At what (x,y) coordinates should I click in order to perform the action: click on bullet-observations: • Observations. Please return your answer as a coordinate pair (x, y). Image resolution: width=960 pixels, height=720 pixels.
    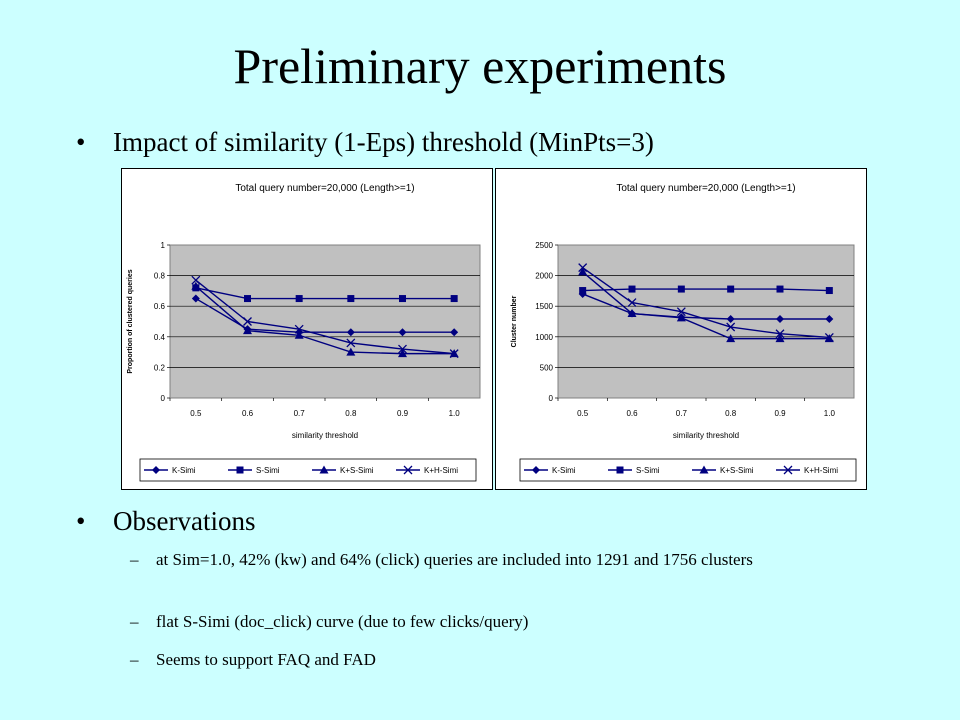
    Looking at the image, I should click on (166, 521).